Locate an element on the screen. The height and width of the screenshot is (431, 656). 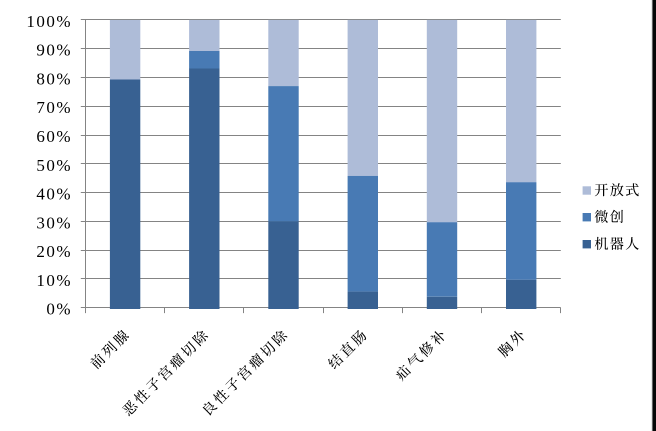
svg-text: 80% is located at coordinates (54, 79).